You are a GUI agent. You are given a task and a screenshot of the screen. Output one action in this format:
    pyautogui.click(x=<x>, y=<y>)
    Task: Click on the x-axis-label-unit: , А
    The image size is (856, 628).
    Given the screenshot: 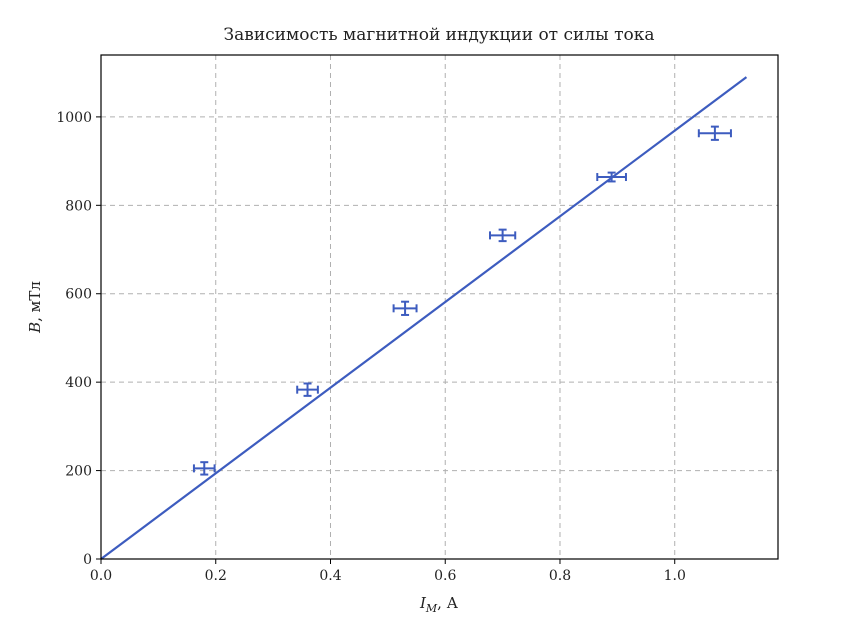 What is the action you would take?
    pyautogui.click(x=448, y=603)
    